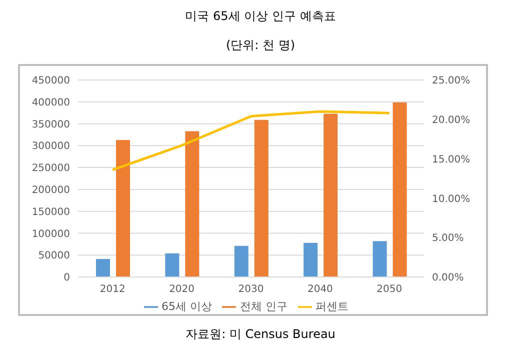  Describe the element at coordinates (320, 290) in the screenshot. I see `x-tick-label: 2040` at that location.